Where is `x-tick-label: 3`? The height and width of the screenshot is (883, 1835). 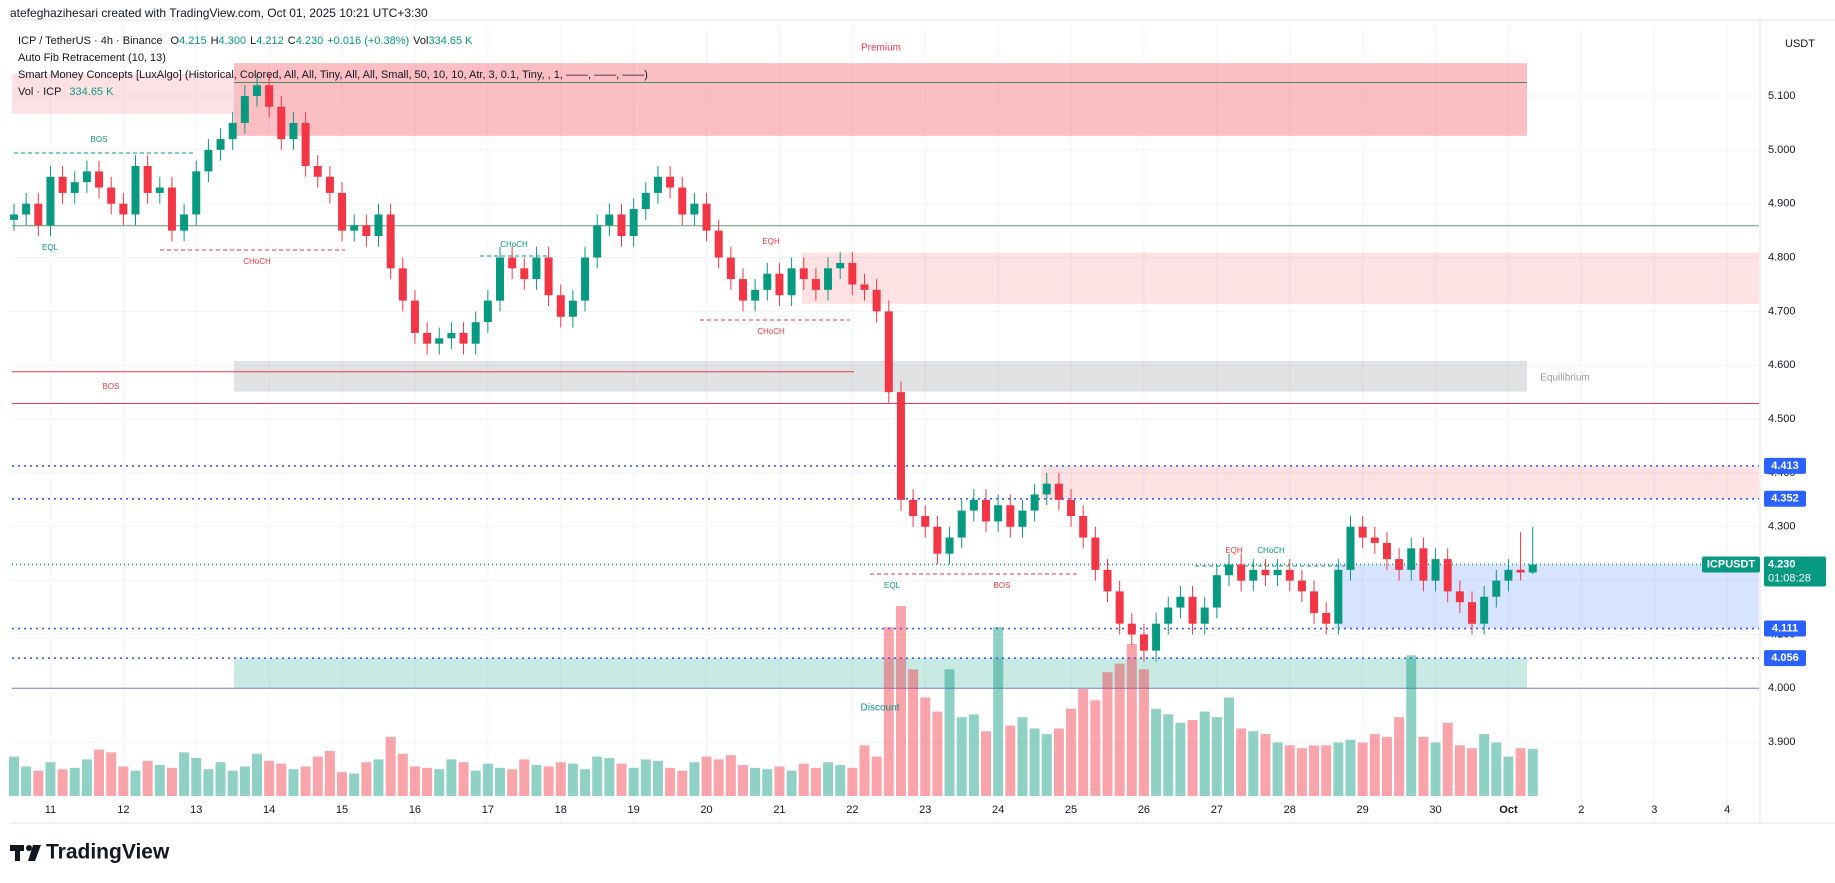 x-tick-label: 3 is located at coordinates (1654, 810).